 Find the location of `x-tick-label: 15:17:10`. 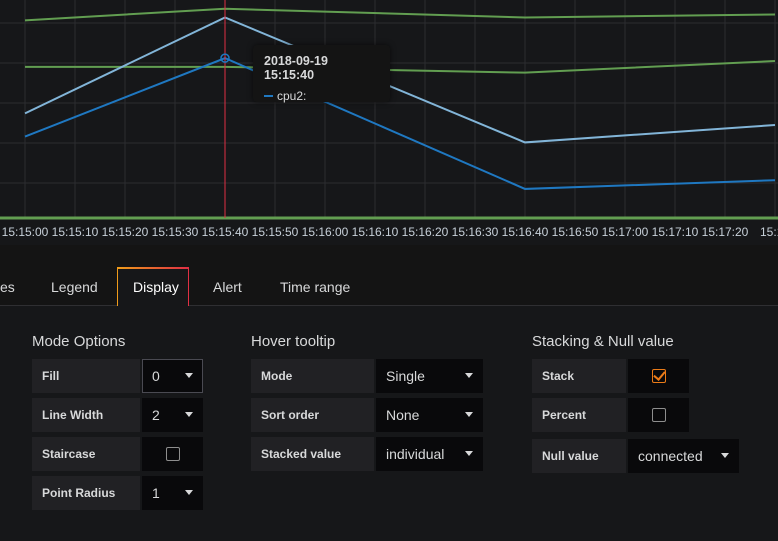

x-tick-label: 15:17:10 is located at coordinates (675, 232).